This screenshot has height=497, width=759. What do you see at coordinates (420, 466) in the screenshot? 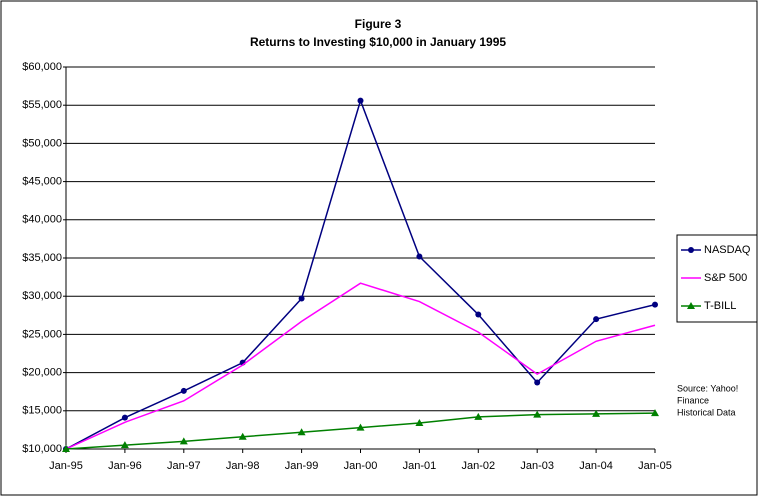
I see `x-tick-label: Jan-01` at bounding box center [420, 466].